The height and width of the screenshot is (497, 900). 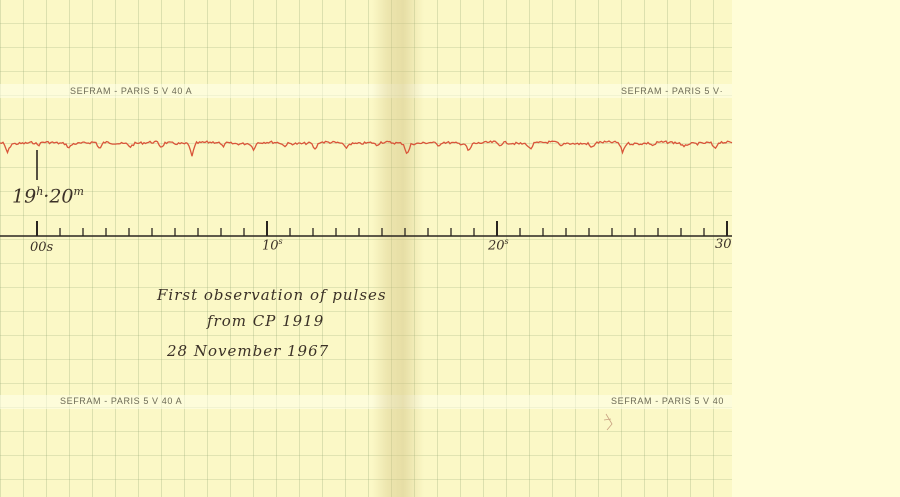 I want to click on timeline-label-0: 00s, so click(x=41, y=247).